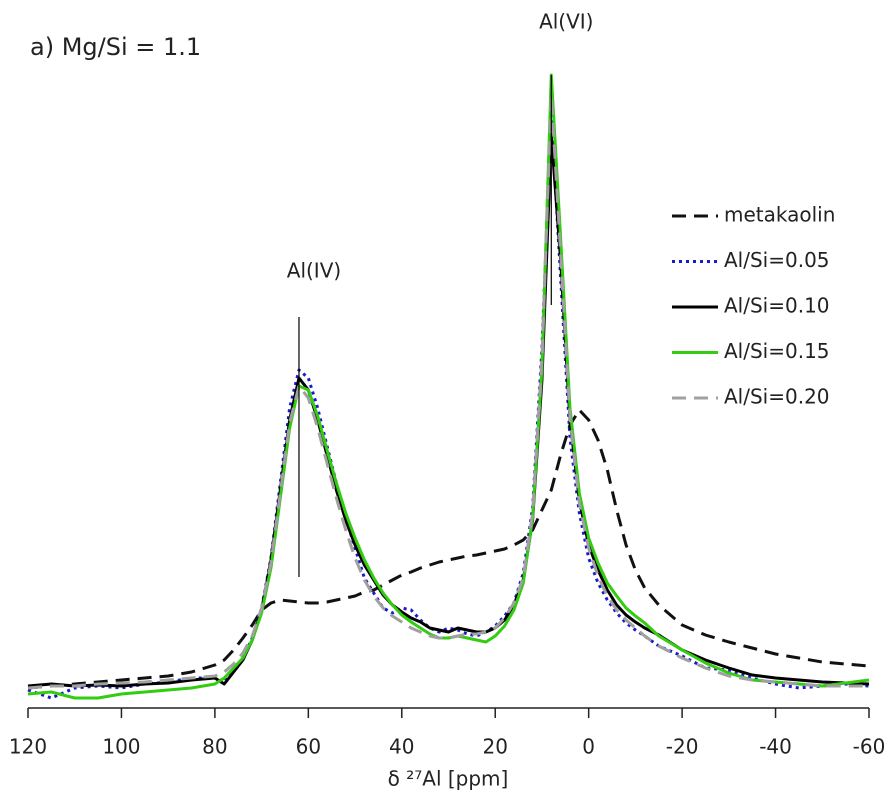 This screenshot has height=803, width=892. Describe the element at coordinates (588, 747) in the screenshot. I see `x-tick-label: 0` at that location.